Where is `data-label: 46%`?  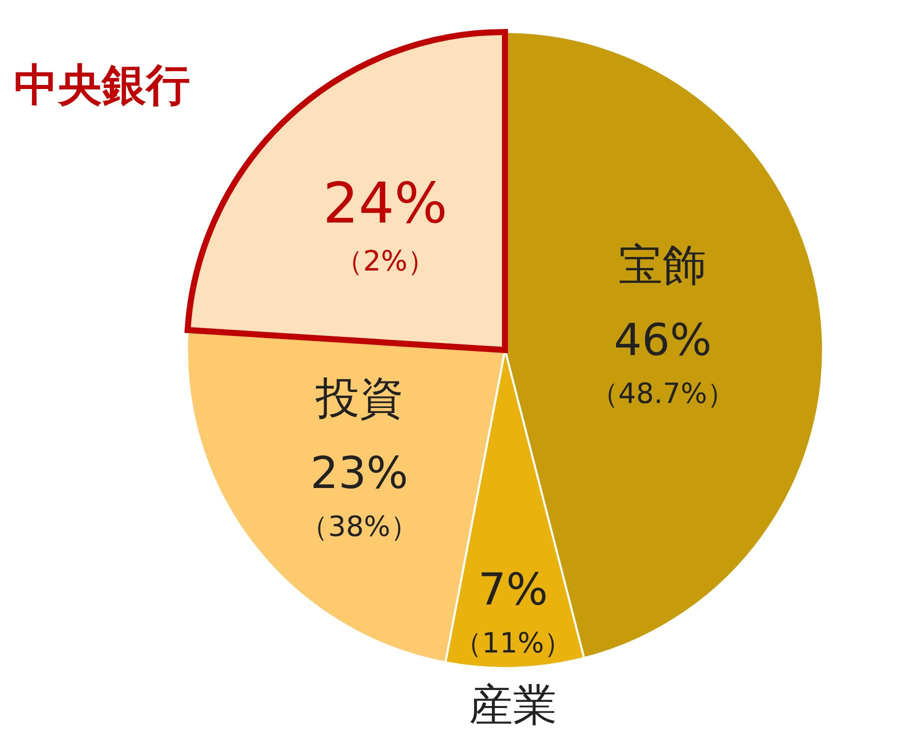 data-label: 46% is located at coordinates (663, 340).